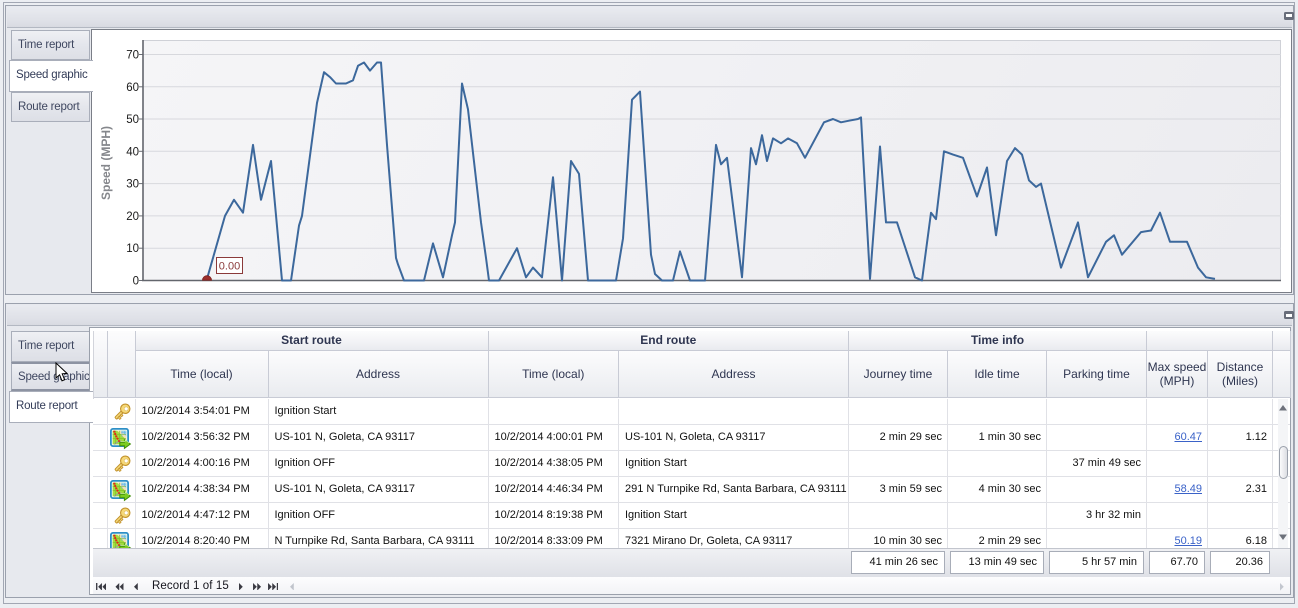 This screenshot has width=1298, height=608. What do you see at coordinates (132, 152) in the screenshot?
I see `svg-text: 40` at bounding box center [132, 152].